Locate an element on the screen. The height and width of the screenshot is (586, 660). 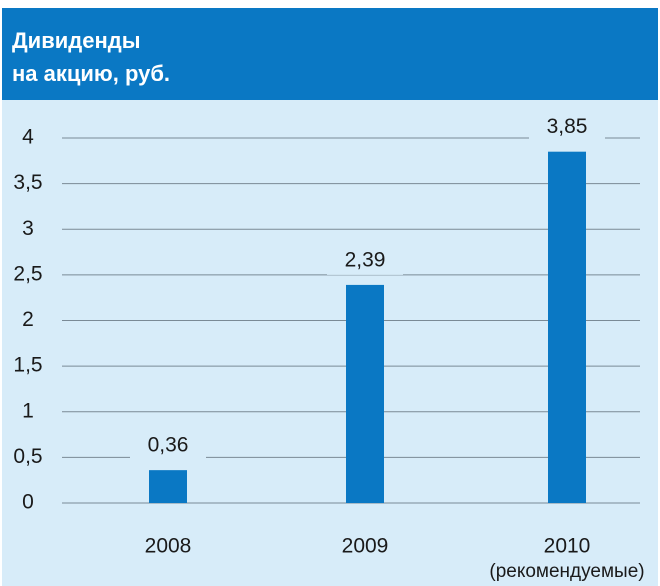
chart-title: на акцию, руб. is located at coordinates (91, 73).